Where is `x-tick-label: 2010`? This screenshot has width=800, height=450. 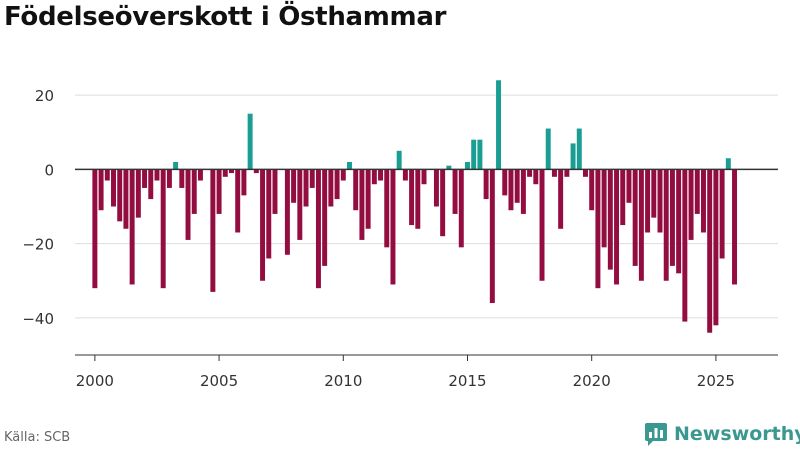
x-tick-label: 2010 is located at coordinates (343, 381).